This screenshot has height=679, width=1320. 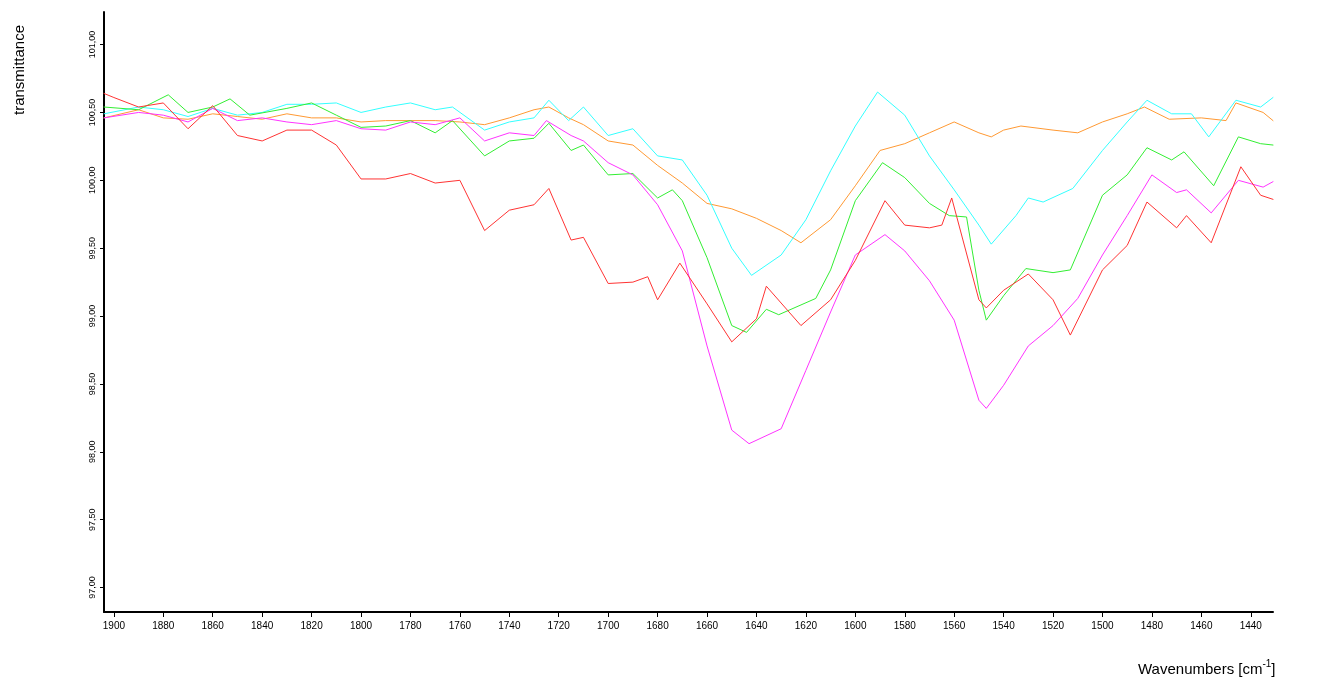 I want to click on y-tick-label: 98,00, so click(x=91, y=452).